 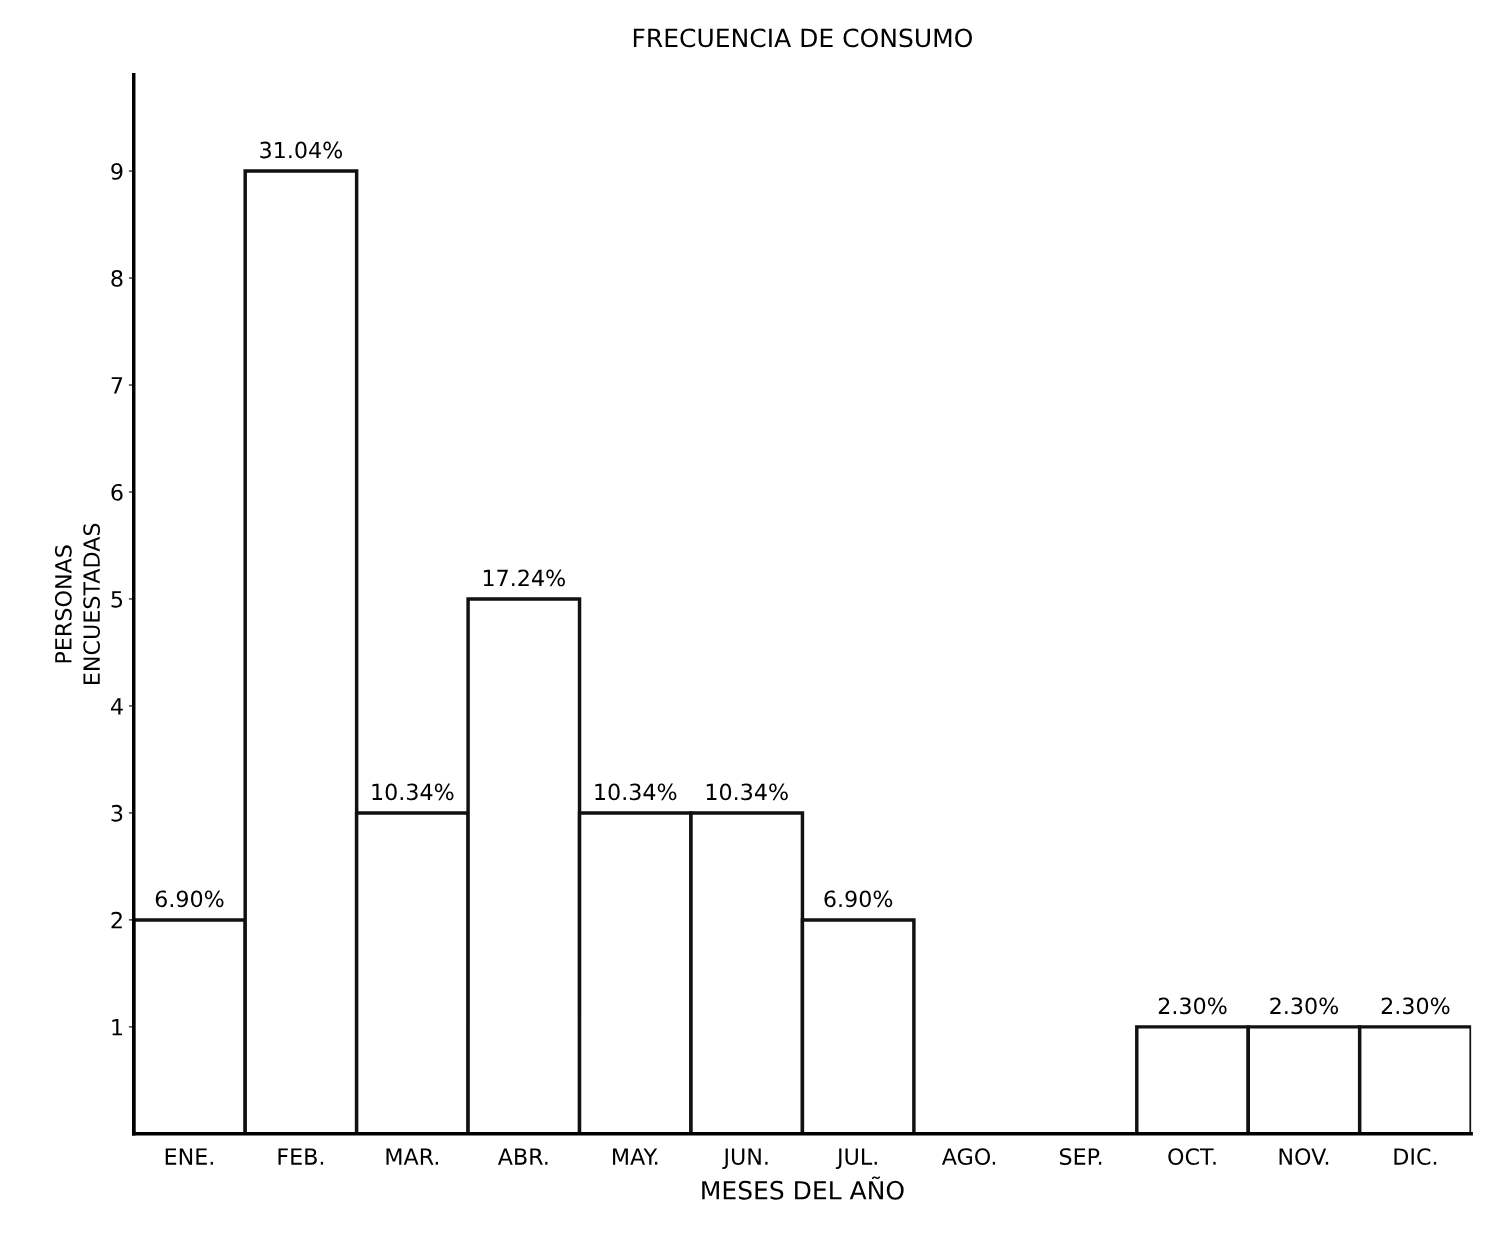 What do you see at coordinates (968, 1156) in the screenshot?
I see `x-tick-label: AGO.` at bounding box center [968, 1156].